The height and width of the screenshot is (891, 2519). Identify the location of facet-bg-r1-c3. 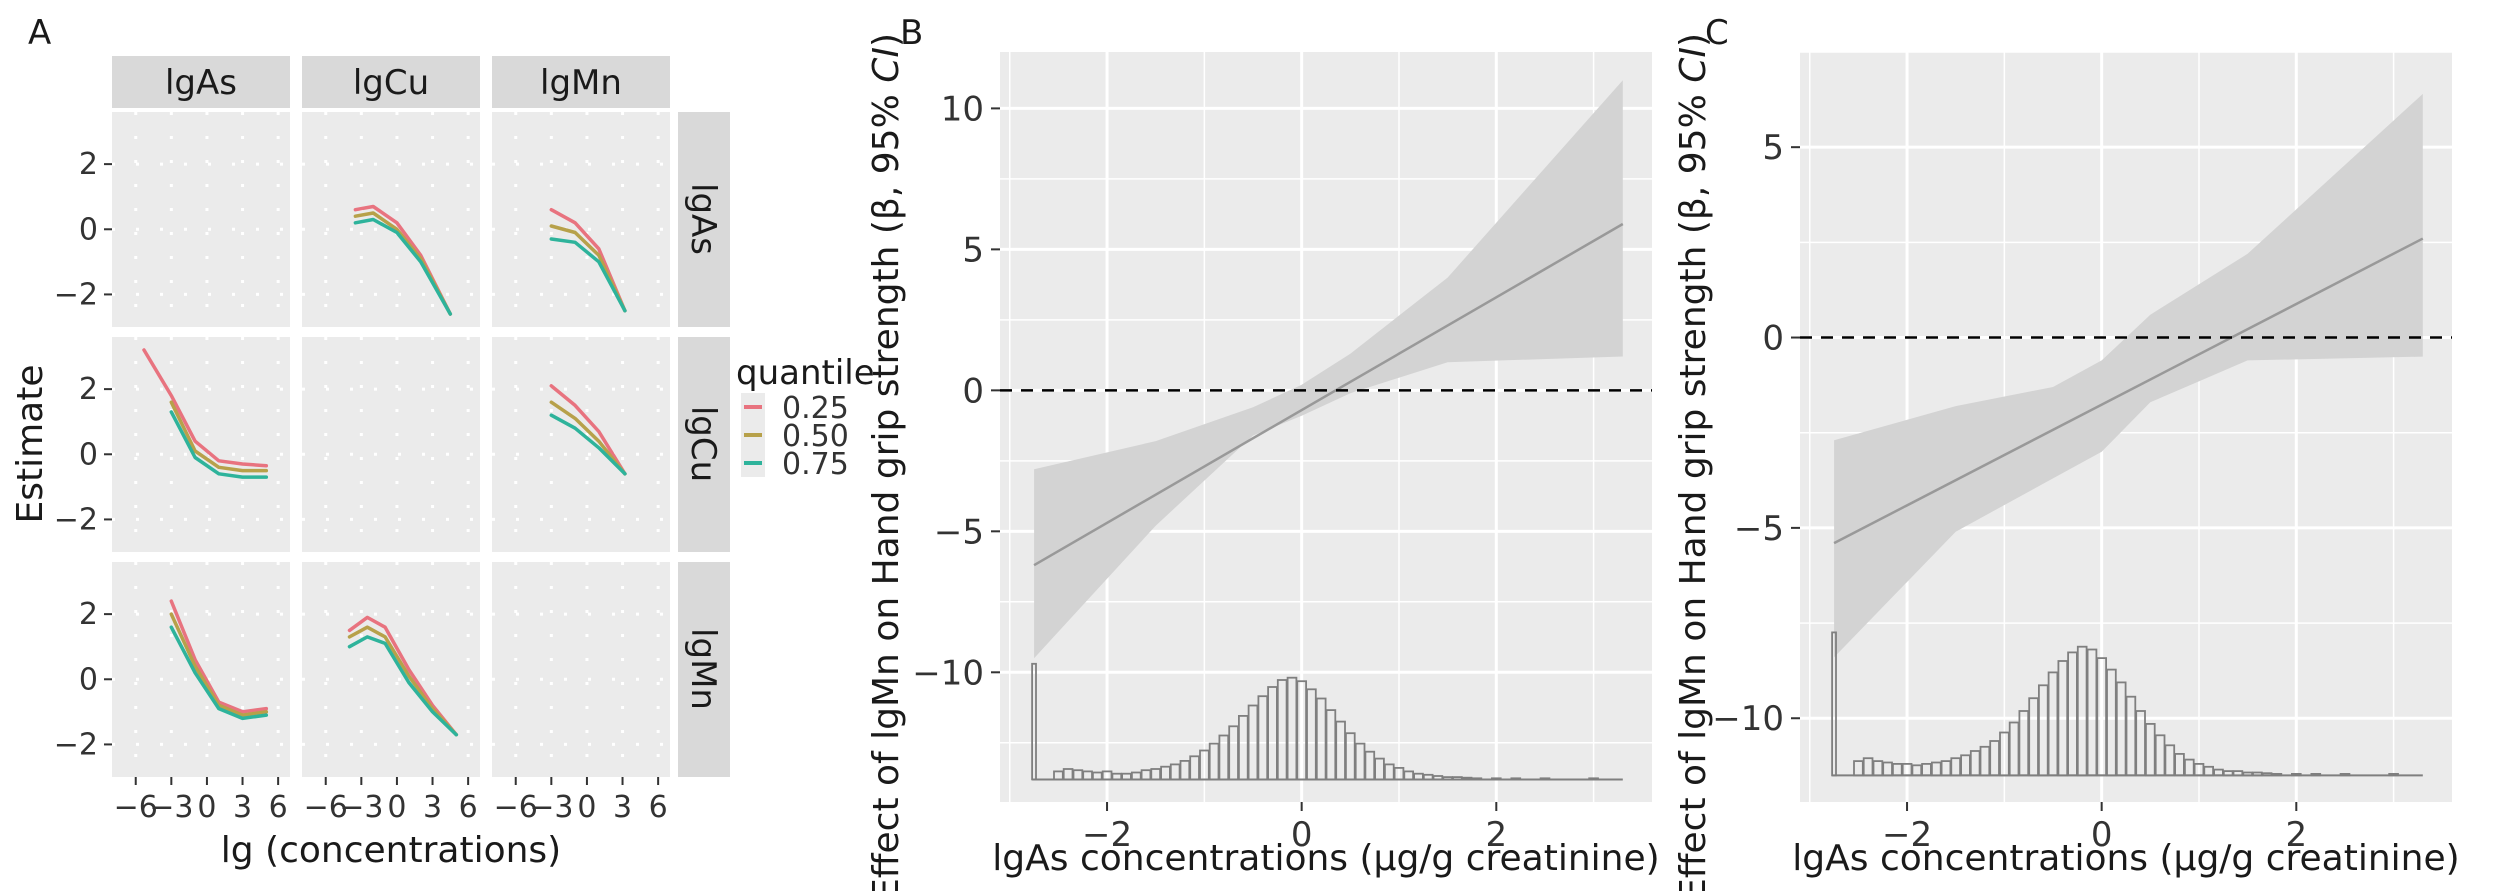
(581, 219).